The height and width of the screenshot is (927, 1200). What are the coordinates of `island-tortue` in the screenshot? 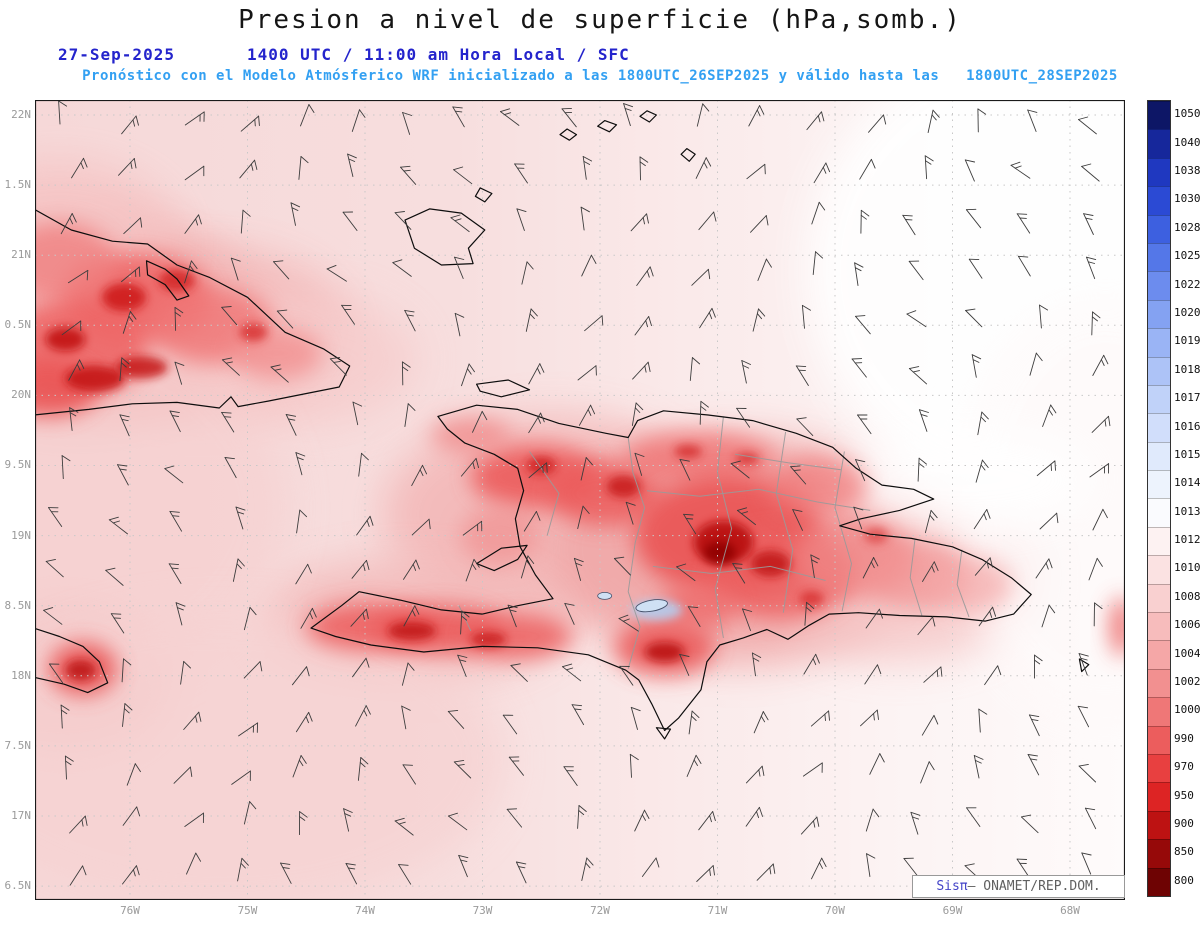 It's located at (503, 388).